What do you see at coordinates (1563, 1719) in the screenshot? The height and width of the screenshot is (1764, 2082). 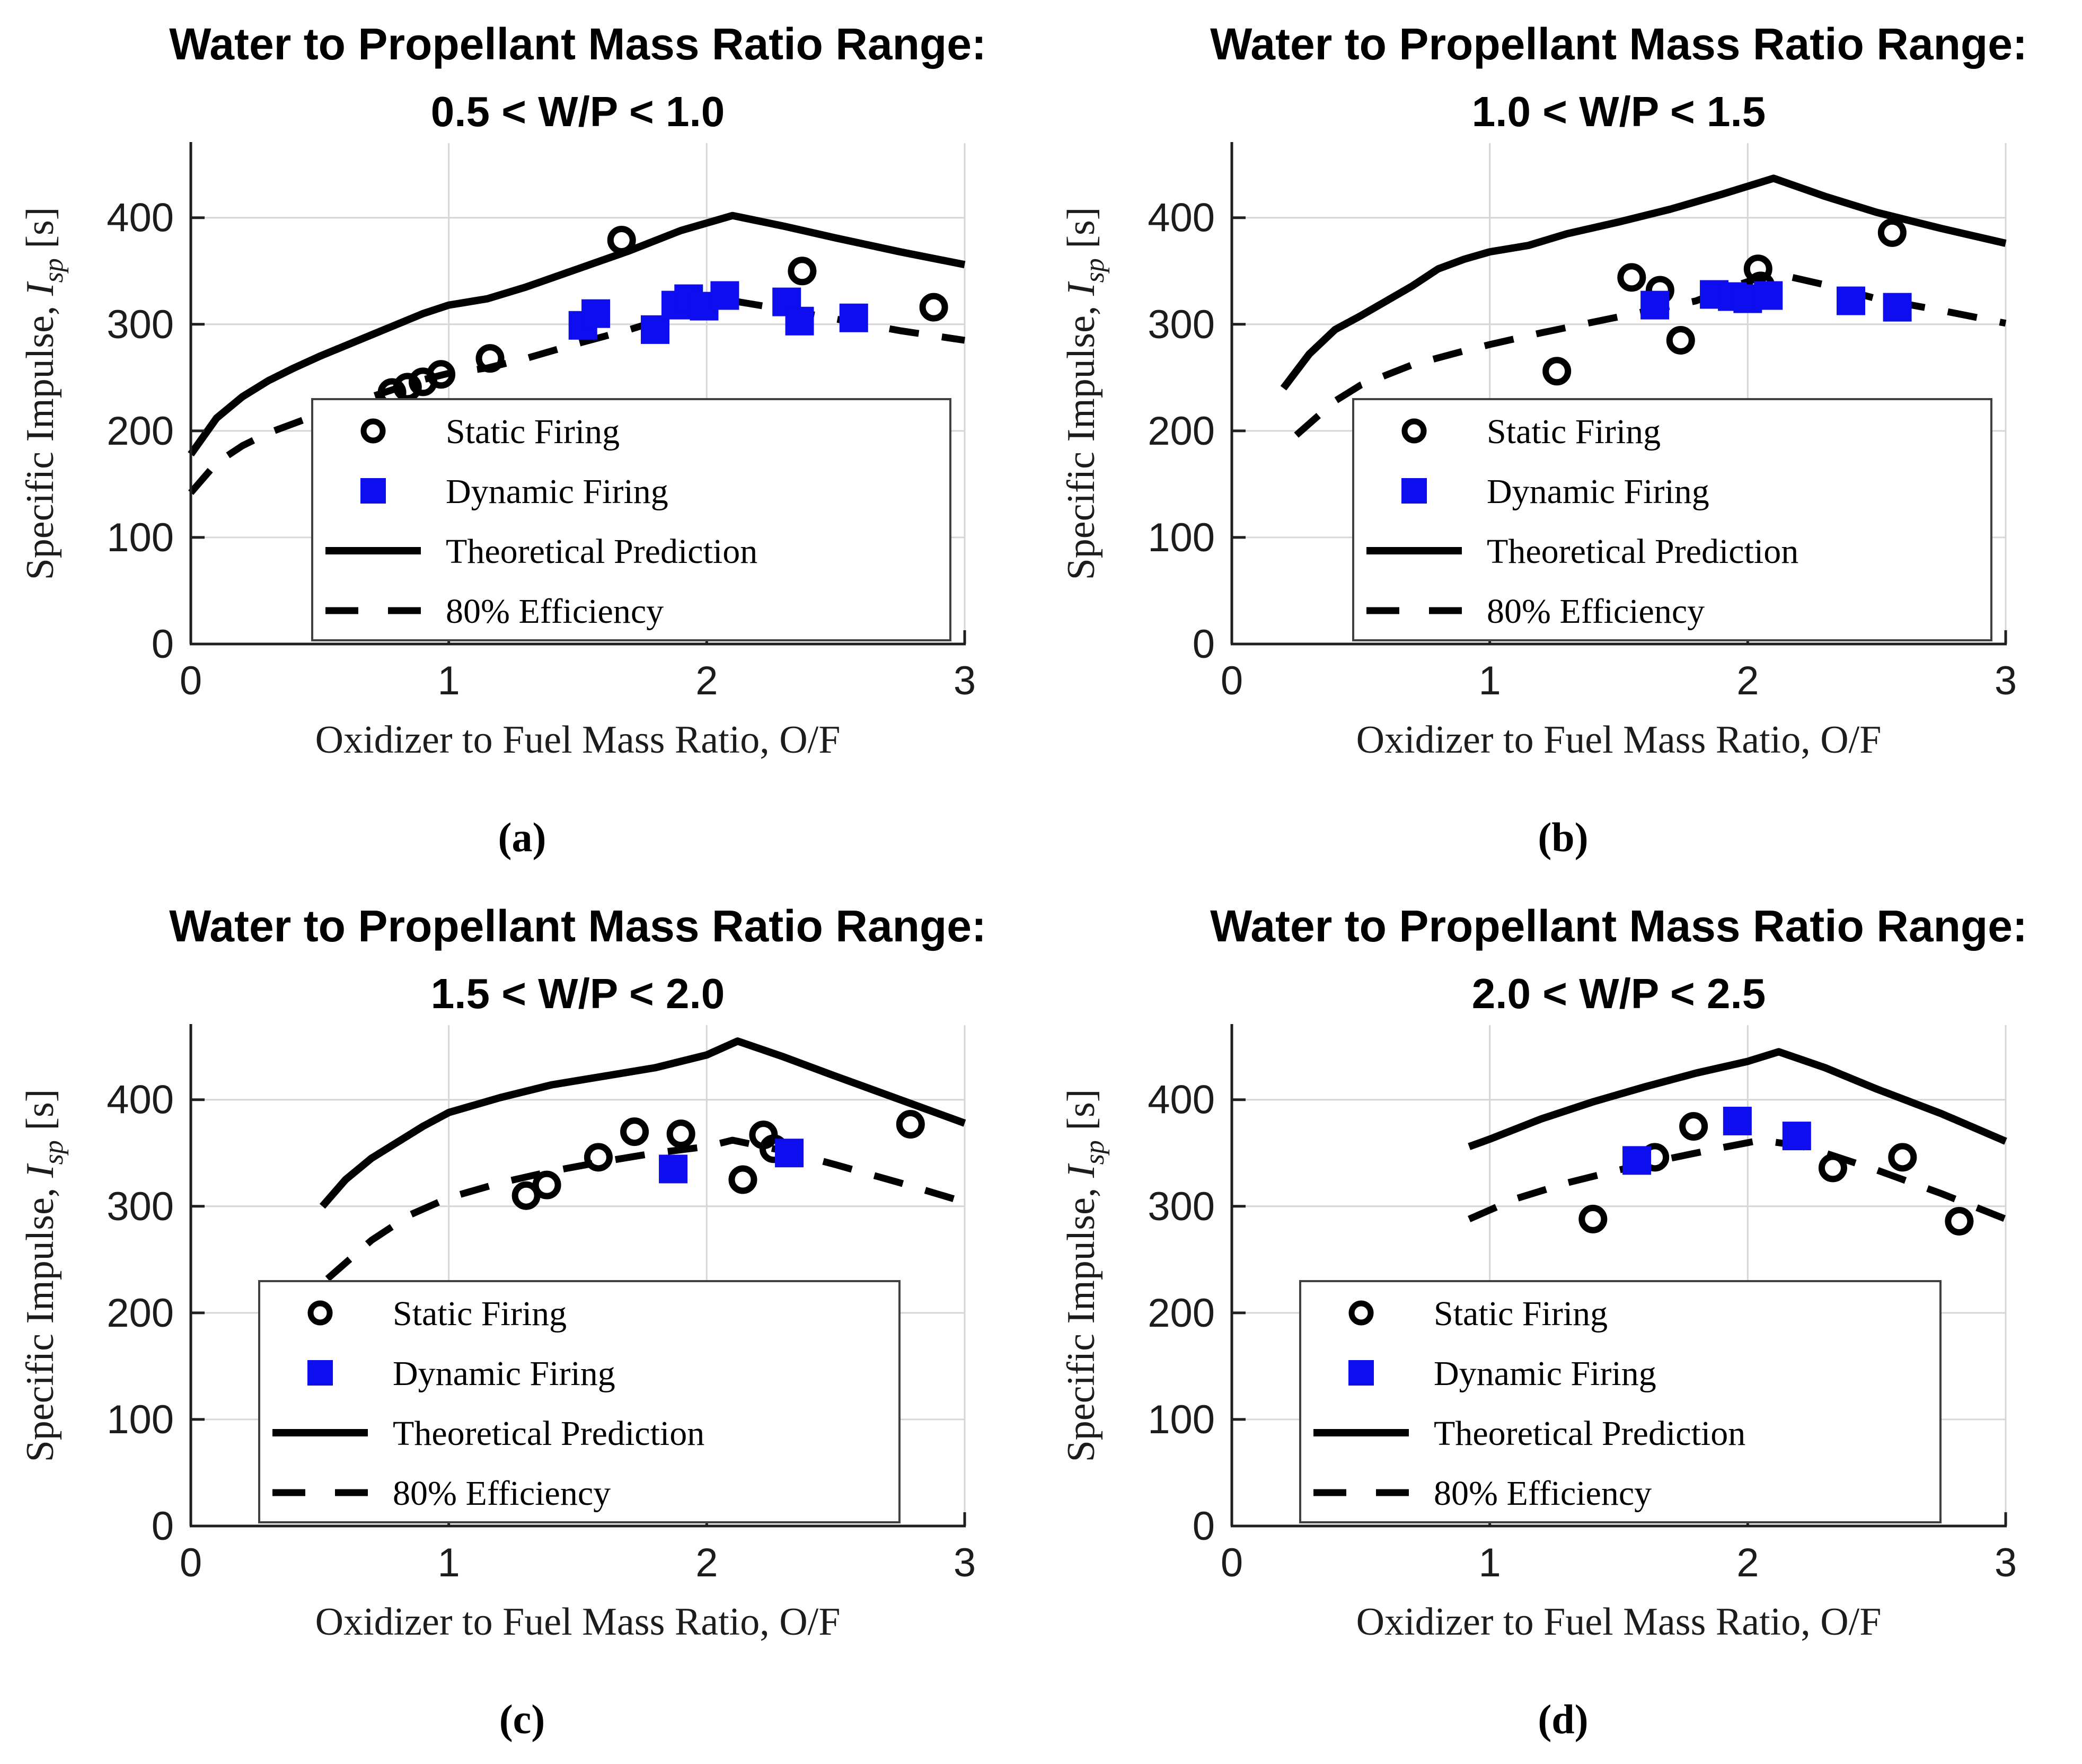 I see `subfigure-caption: (d)` at bounding box center [1563, 1719].